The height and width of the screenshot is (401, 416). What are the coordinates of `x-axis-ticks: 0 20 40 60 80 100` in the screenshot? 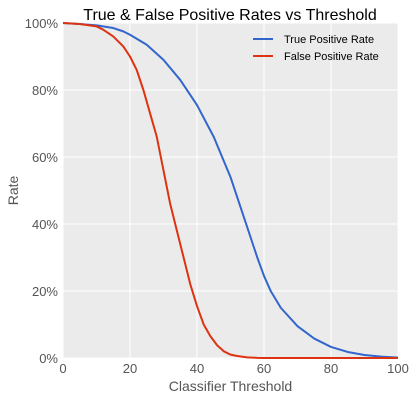 It's located at (233, 368).